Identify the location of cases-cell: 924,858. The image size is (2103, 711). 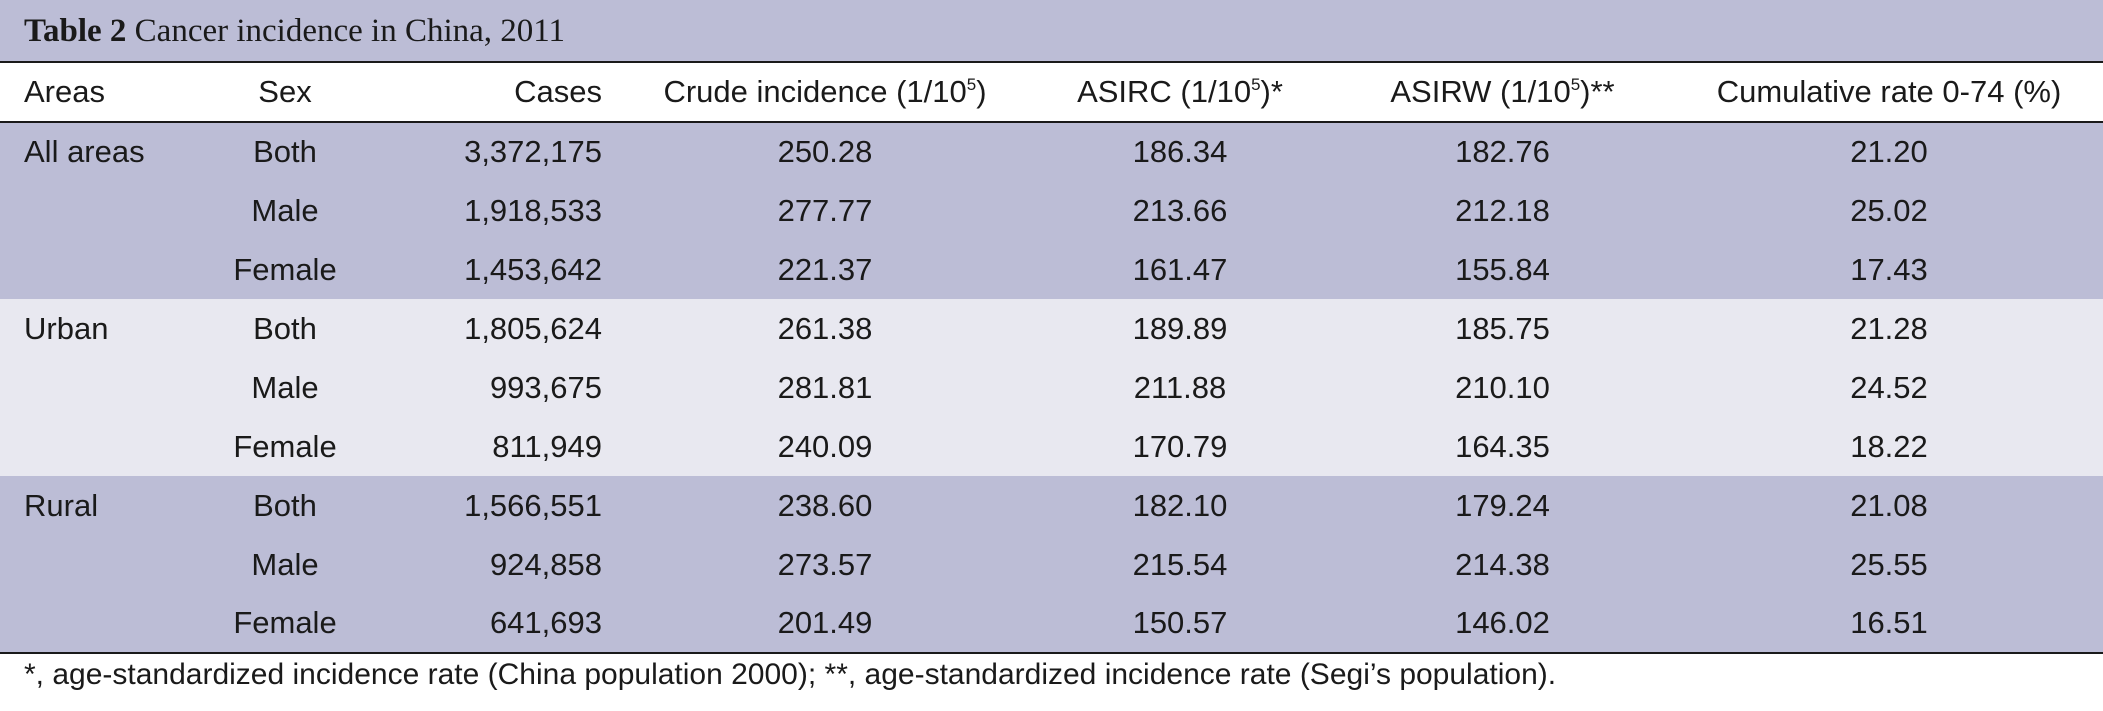
(490, 564).